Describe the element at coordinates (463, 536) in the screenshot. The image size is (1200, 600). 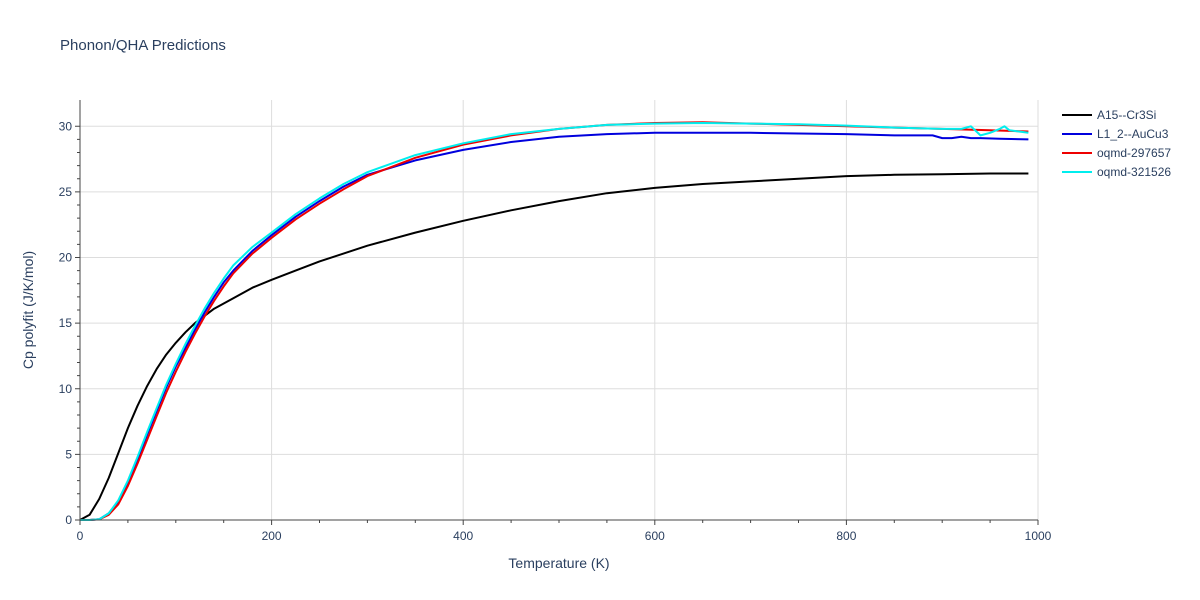
I see `x-tick-label: 400` at that location.